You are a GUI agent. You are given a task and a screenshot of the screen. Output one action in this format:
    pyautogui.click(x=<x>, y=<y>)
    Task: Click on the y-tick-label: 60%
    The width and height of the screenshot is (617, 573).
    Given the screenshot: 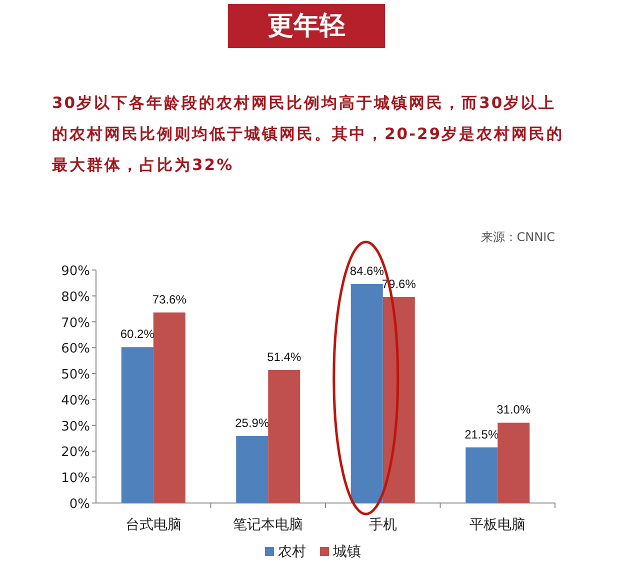 What is the action you would take?
    pyautogui.click(x=75, y=349)
    